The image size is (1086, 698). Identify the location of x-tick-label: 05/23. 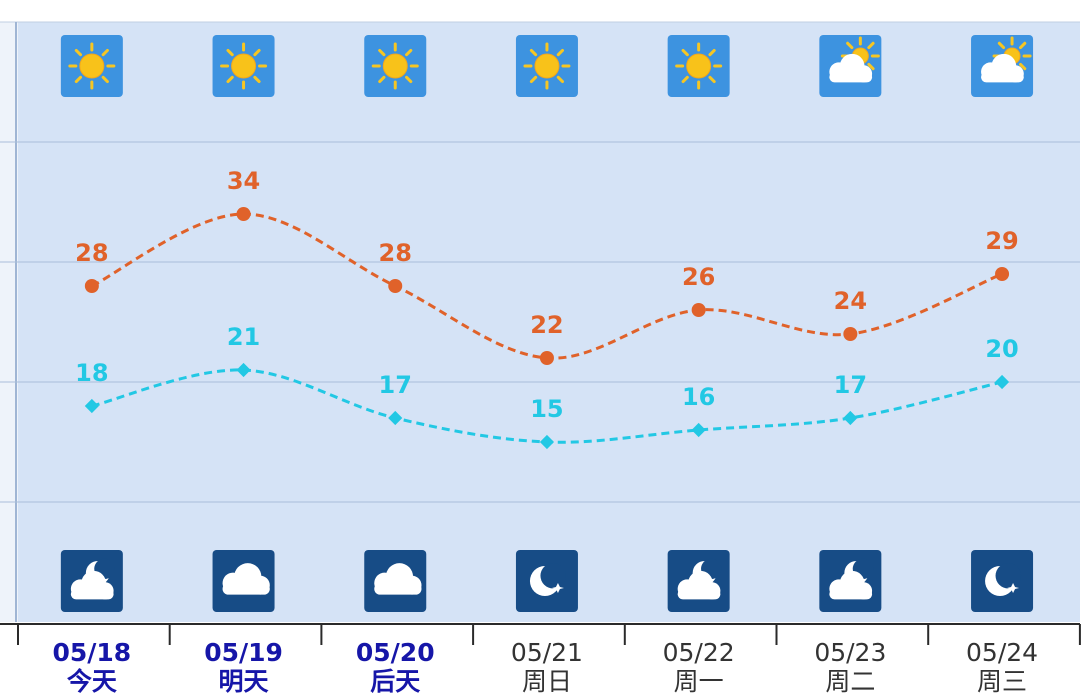
(850, 652).